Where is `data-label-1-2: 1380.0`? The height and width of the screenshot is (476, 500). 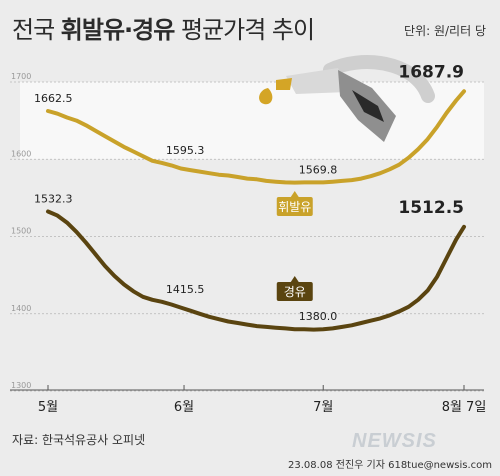
data-label-1-2: 1380.0 is located at coordinates (318, 316).